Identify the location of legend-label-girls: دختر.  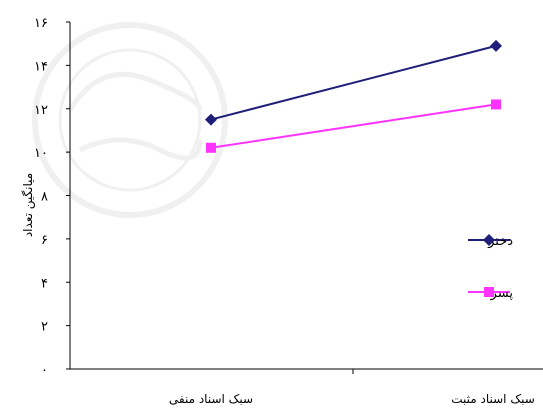
(500, 241).